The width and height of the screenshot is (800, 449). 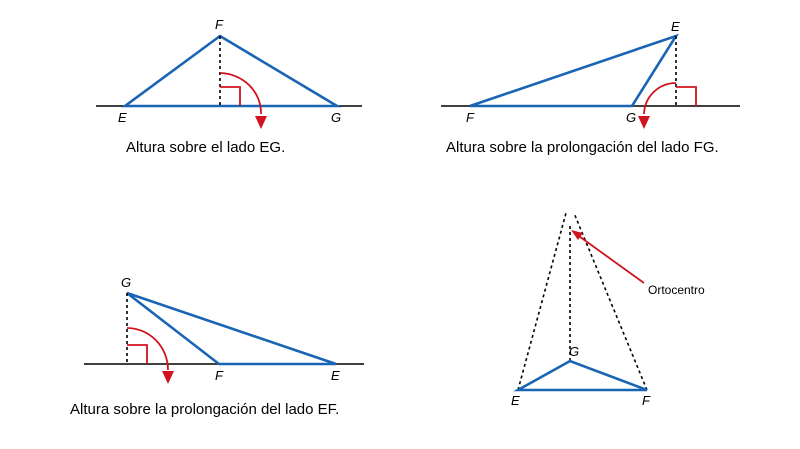 I want to click on panel-altura-lado-eg: F E G Altura sobre el lado EG., so click(x=229, y=86).